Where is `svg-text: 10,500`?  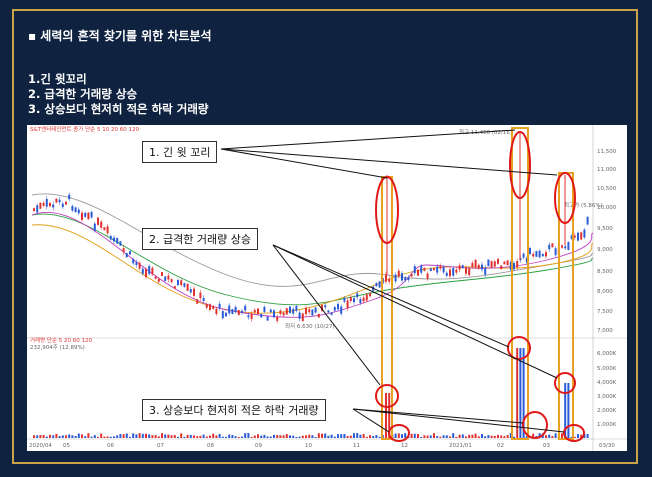
svg-text: 10,500 is located at coordinates (607, 189).